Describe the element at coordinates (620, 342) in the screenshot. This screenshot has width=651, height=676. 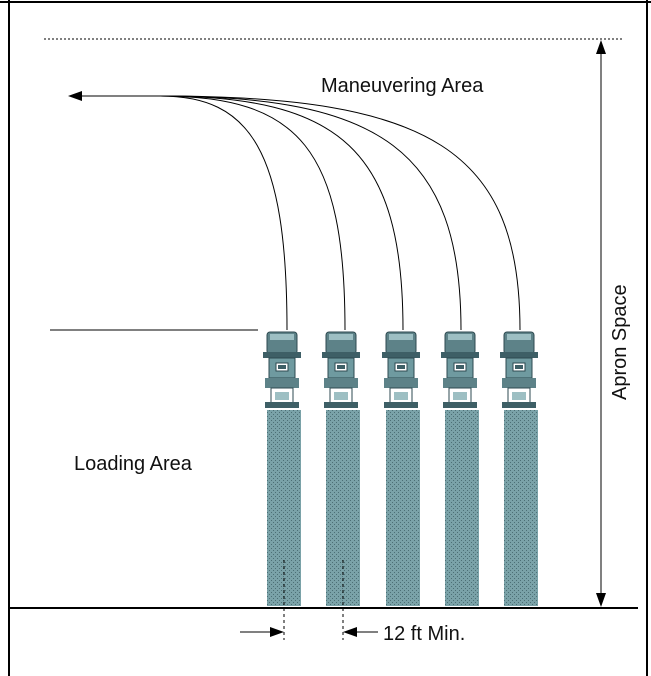
I see `apron-space-label: Apron Space` at that location.